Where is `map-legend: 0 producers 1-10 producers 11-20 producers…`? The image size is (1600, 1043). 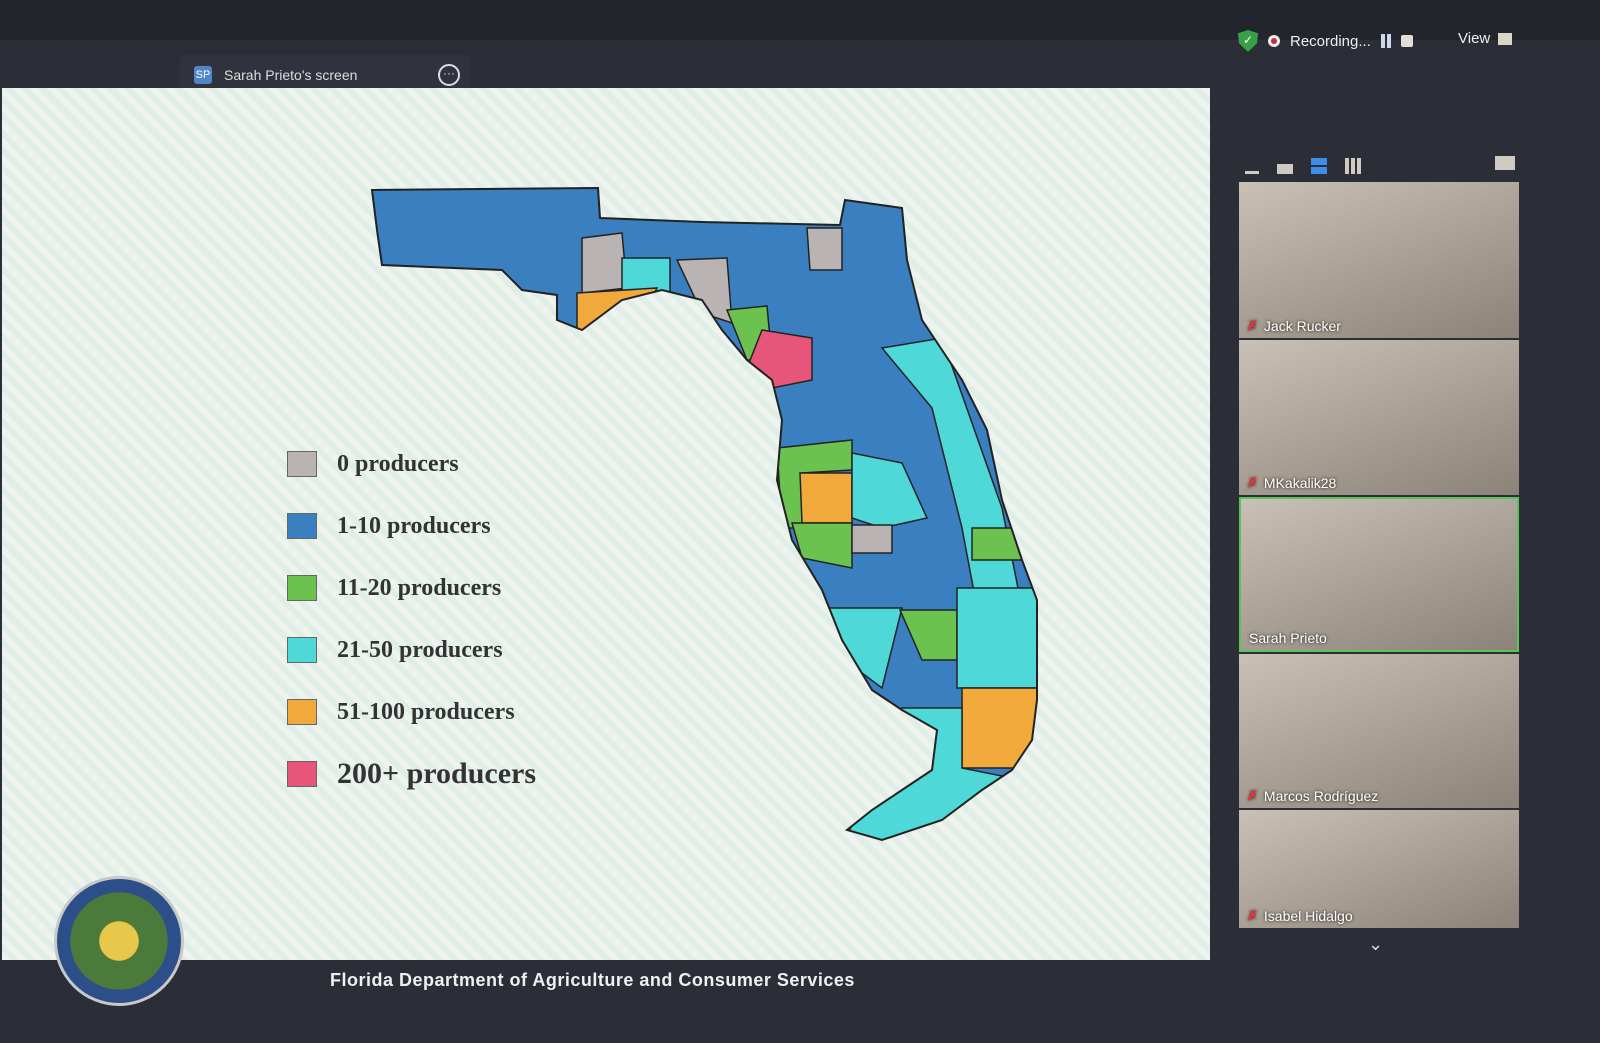 map-legend: 0 producers 1-10 producers 11-20 producers… is located at coordinates (411, 619).